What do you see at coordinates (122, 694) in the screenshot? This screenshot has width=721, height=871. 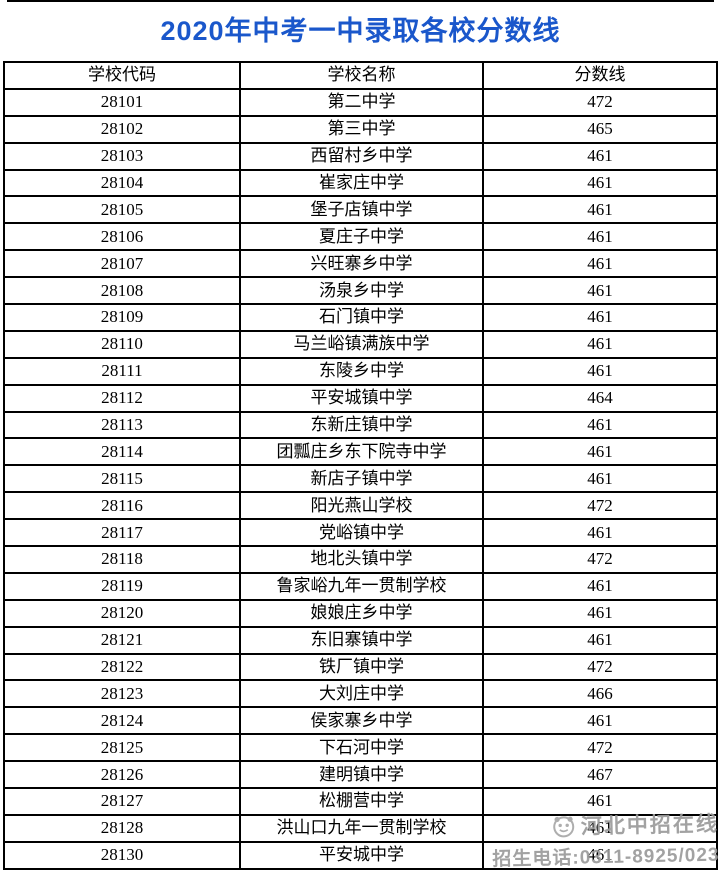 I see `cell-school-code: 28123` at bounding box center [122, 694].